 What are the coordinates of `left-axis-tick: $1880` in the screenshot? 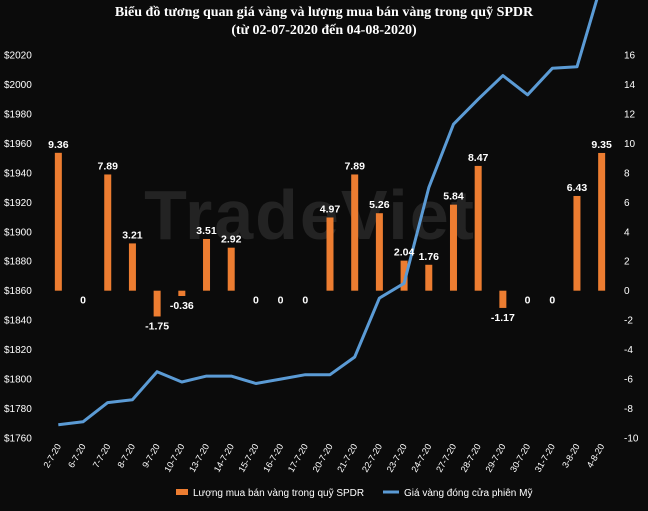 It's located at (18, 262).